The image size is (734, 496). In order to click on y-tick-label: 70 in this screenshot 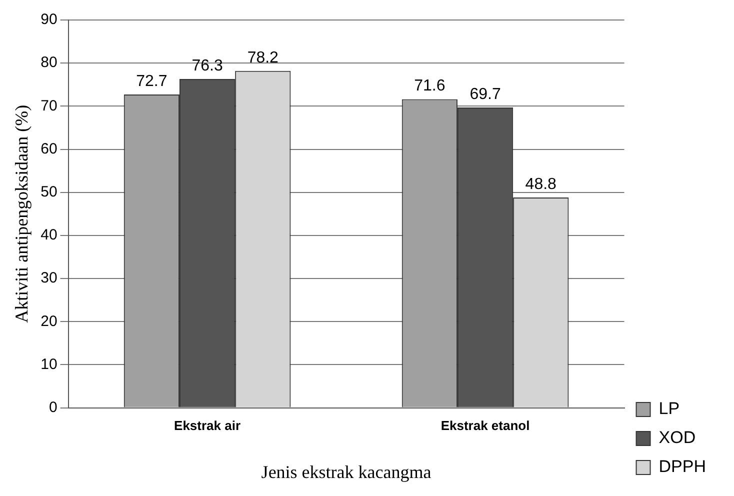, I will do `click(49, 105)`.